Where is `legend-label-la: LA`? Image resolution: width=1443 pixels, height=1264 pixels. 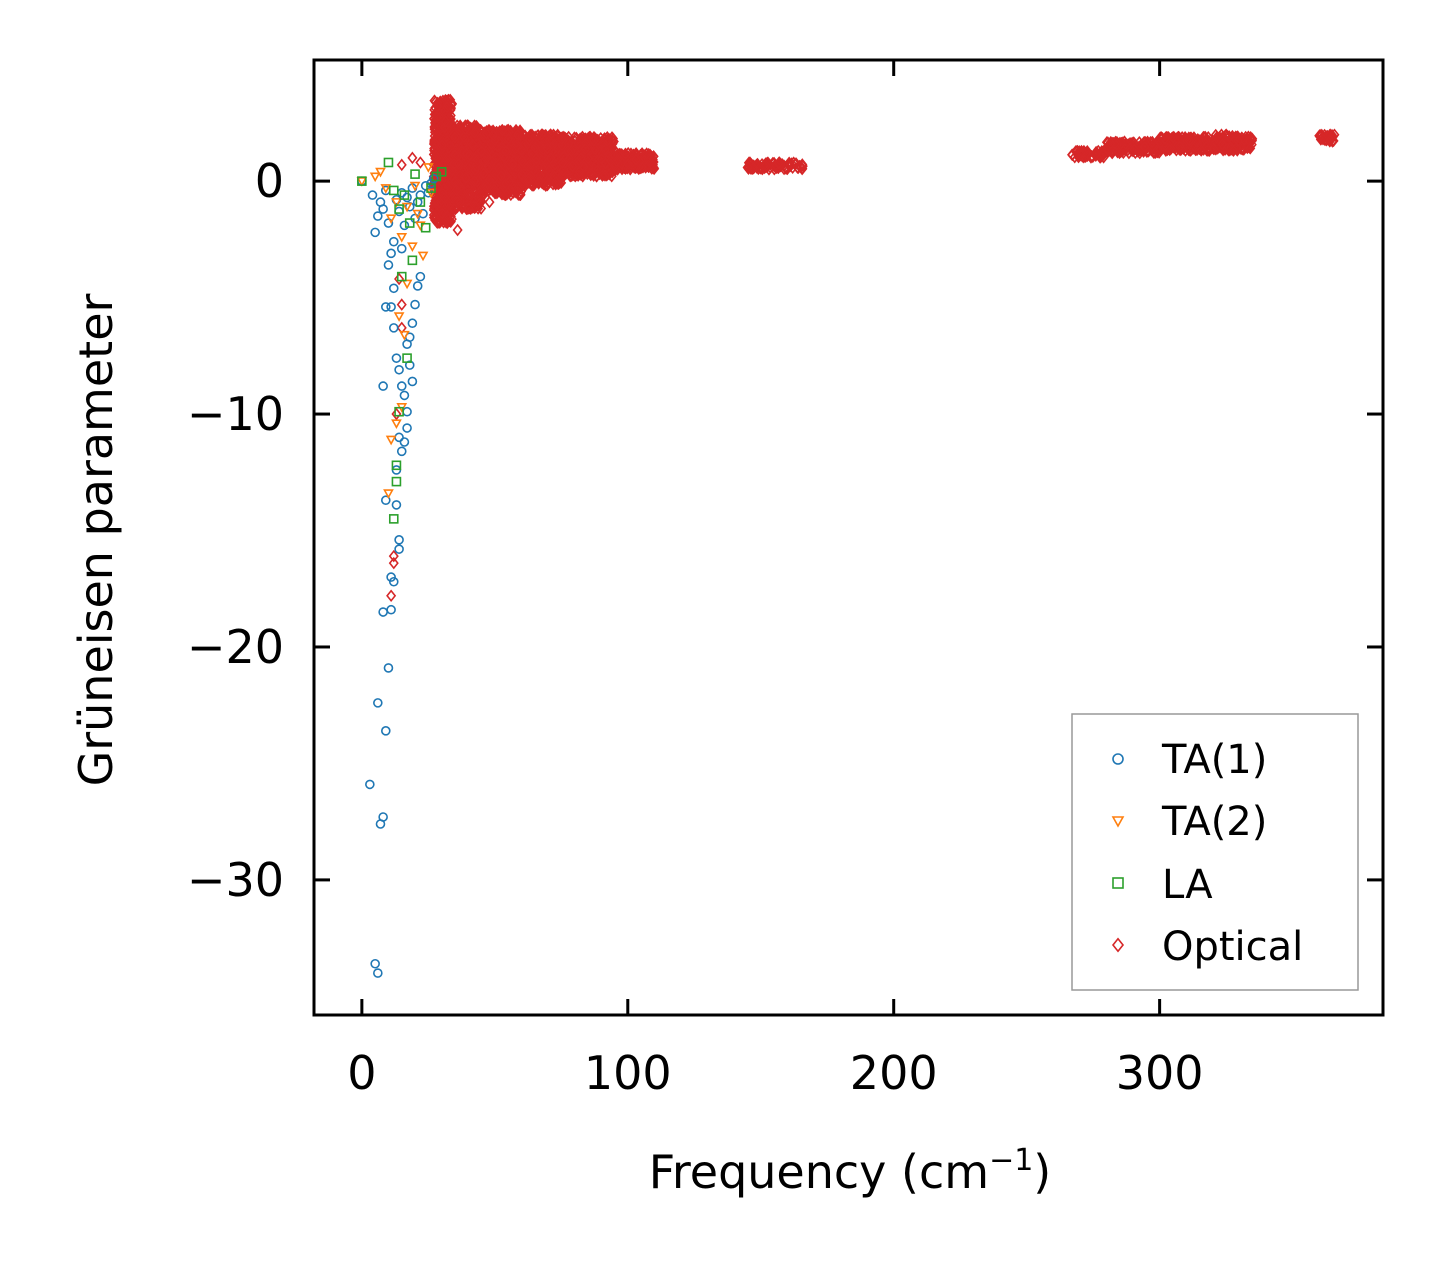 legend-label-la: LA is located at coordinates (1187, 885).